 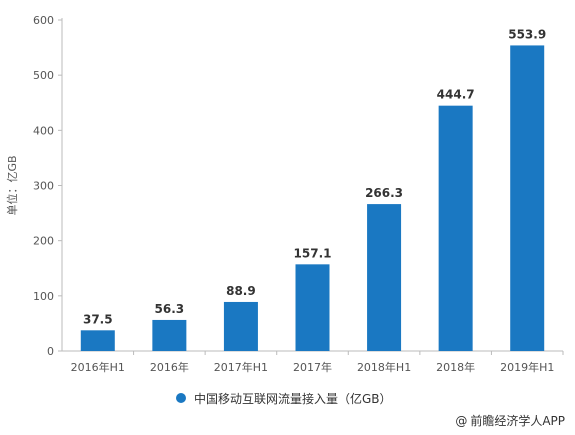 I want to click on x-tick-label: 2018年H1, so click(x=384, y=367).